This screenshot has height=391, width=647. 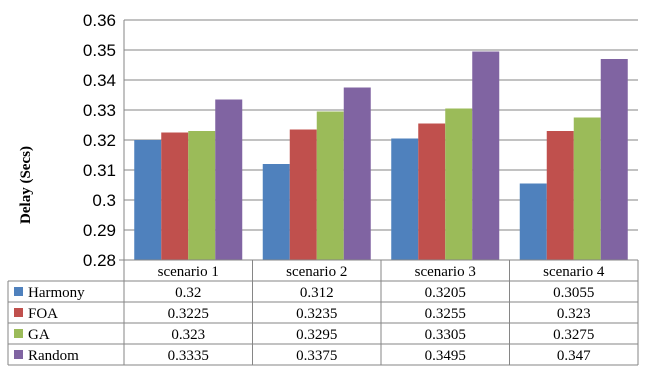 I want to click on y-tick-label: 0.33, so click(x=99, y=110).